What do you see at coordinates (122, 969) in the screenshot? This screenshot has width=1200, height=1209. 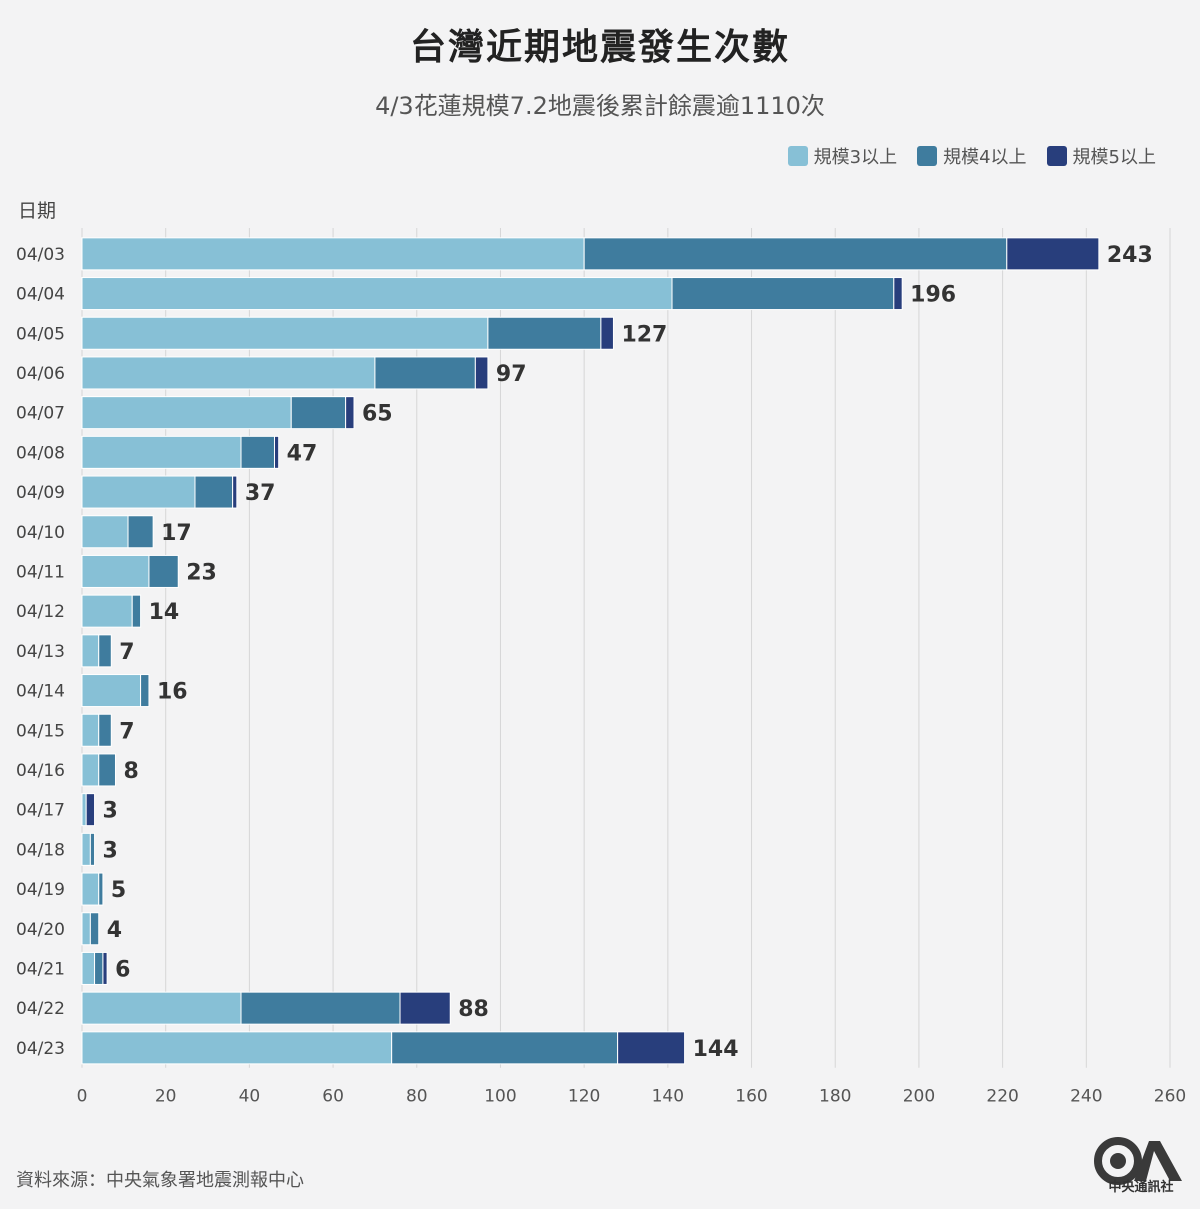 I see `data-label: 6` at bounding box center [122, 969].